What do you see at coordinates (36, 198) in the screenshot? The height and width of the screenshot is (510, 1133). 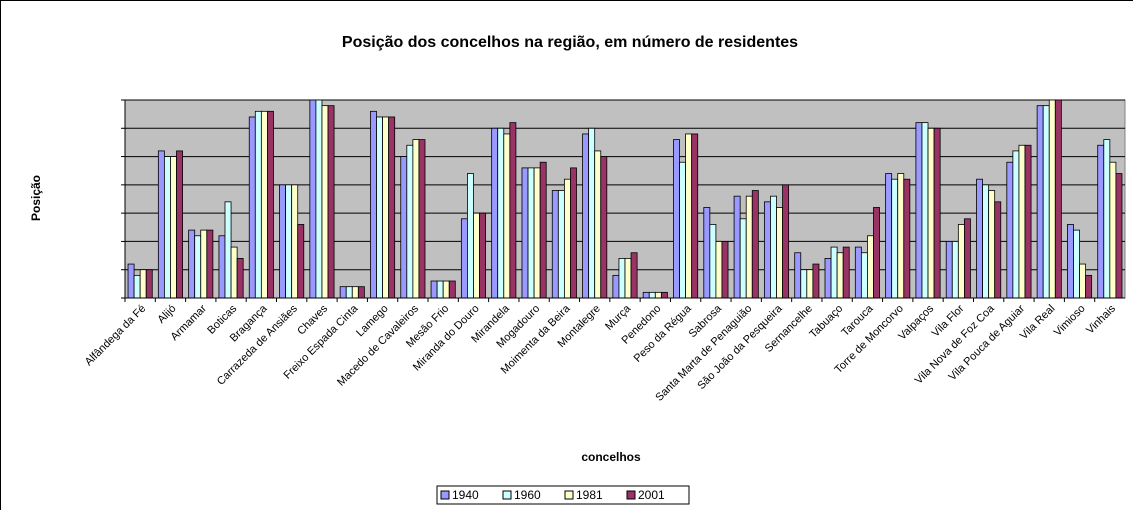 I see `y-axis-title: Posição` at bounding box center [36, 198].